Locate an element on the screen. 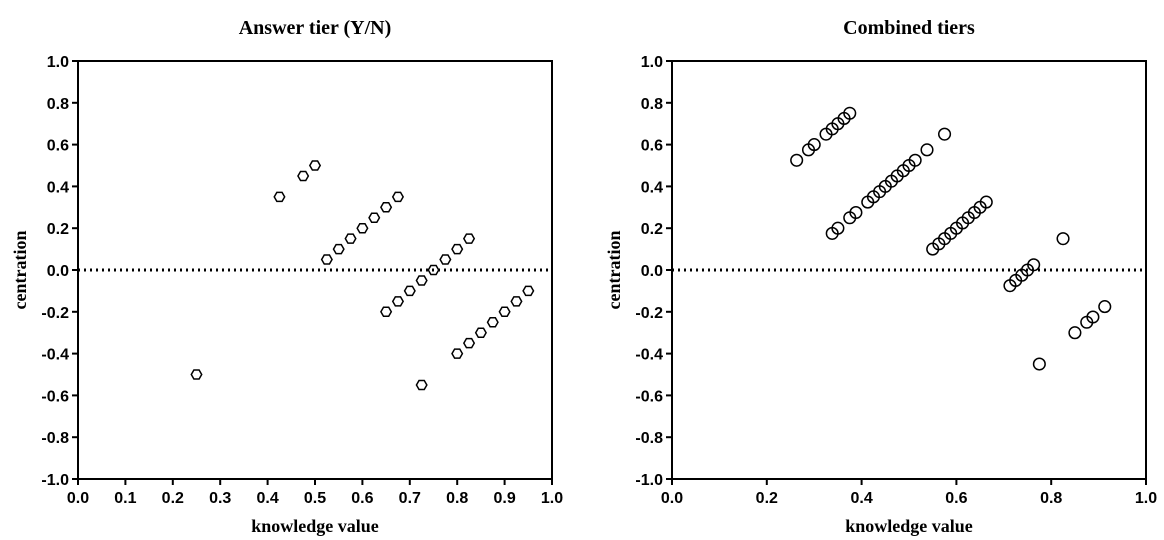 The width and height of the screenshot is (1164, 540). x-tick-label: 0.3 is located at coordinates (220, 498).